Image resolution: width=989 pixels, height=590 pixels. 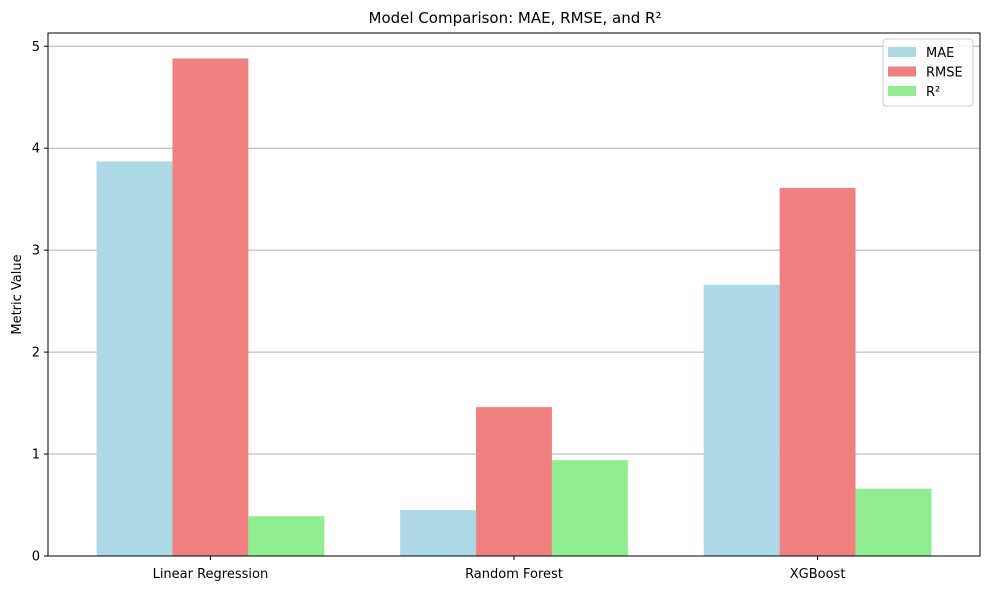 What do you see at coordinates (36, 557) in the screenshot?
I see `y-tick-label: 0` at bounding box center [36, 557].